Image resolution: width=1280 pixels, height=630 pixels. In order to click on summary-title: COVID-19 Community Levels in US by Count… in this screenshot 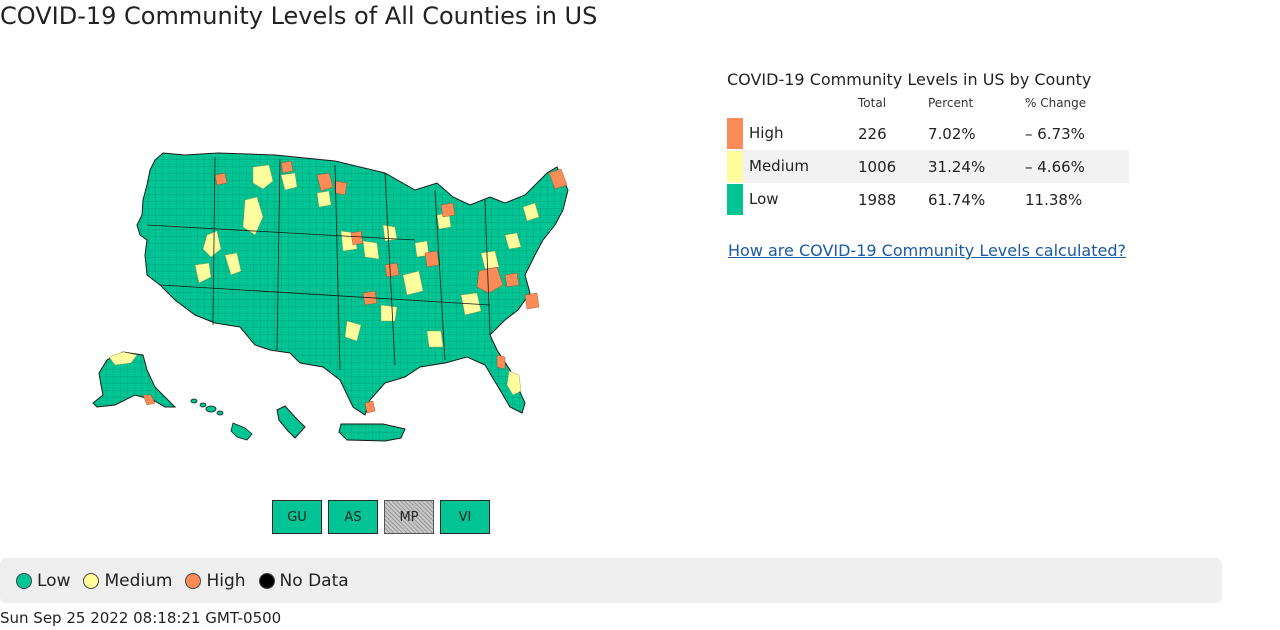, I will do `click(909, 79)`.